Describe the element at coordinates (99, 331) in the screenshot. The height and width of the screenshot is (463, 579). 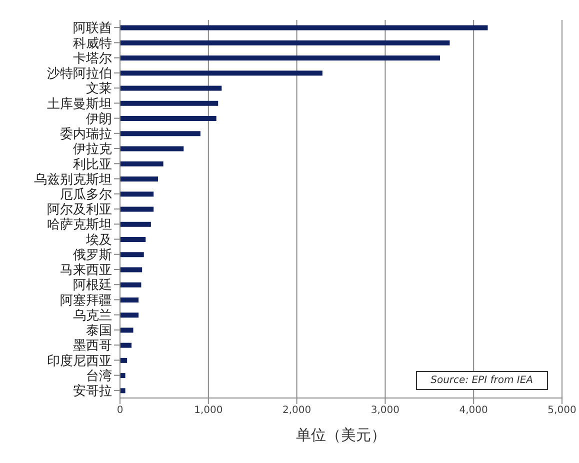
I see `y-tick-label: 泰国` at that location.